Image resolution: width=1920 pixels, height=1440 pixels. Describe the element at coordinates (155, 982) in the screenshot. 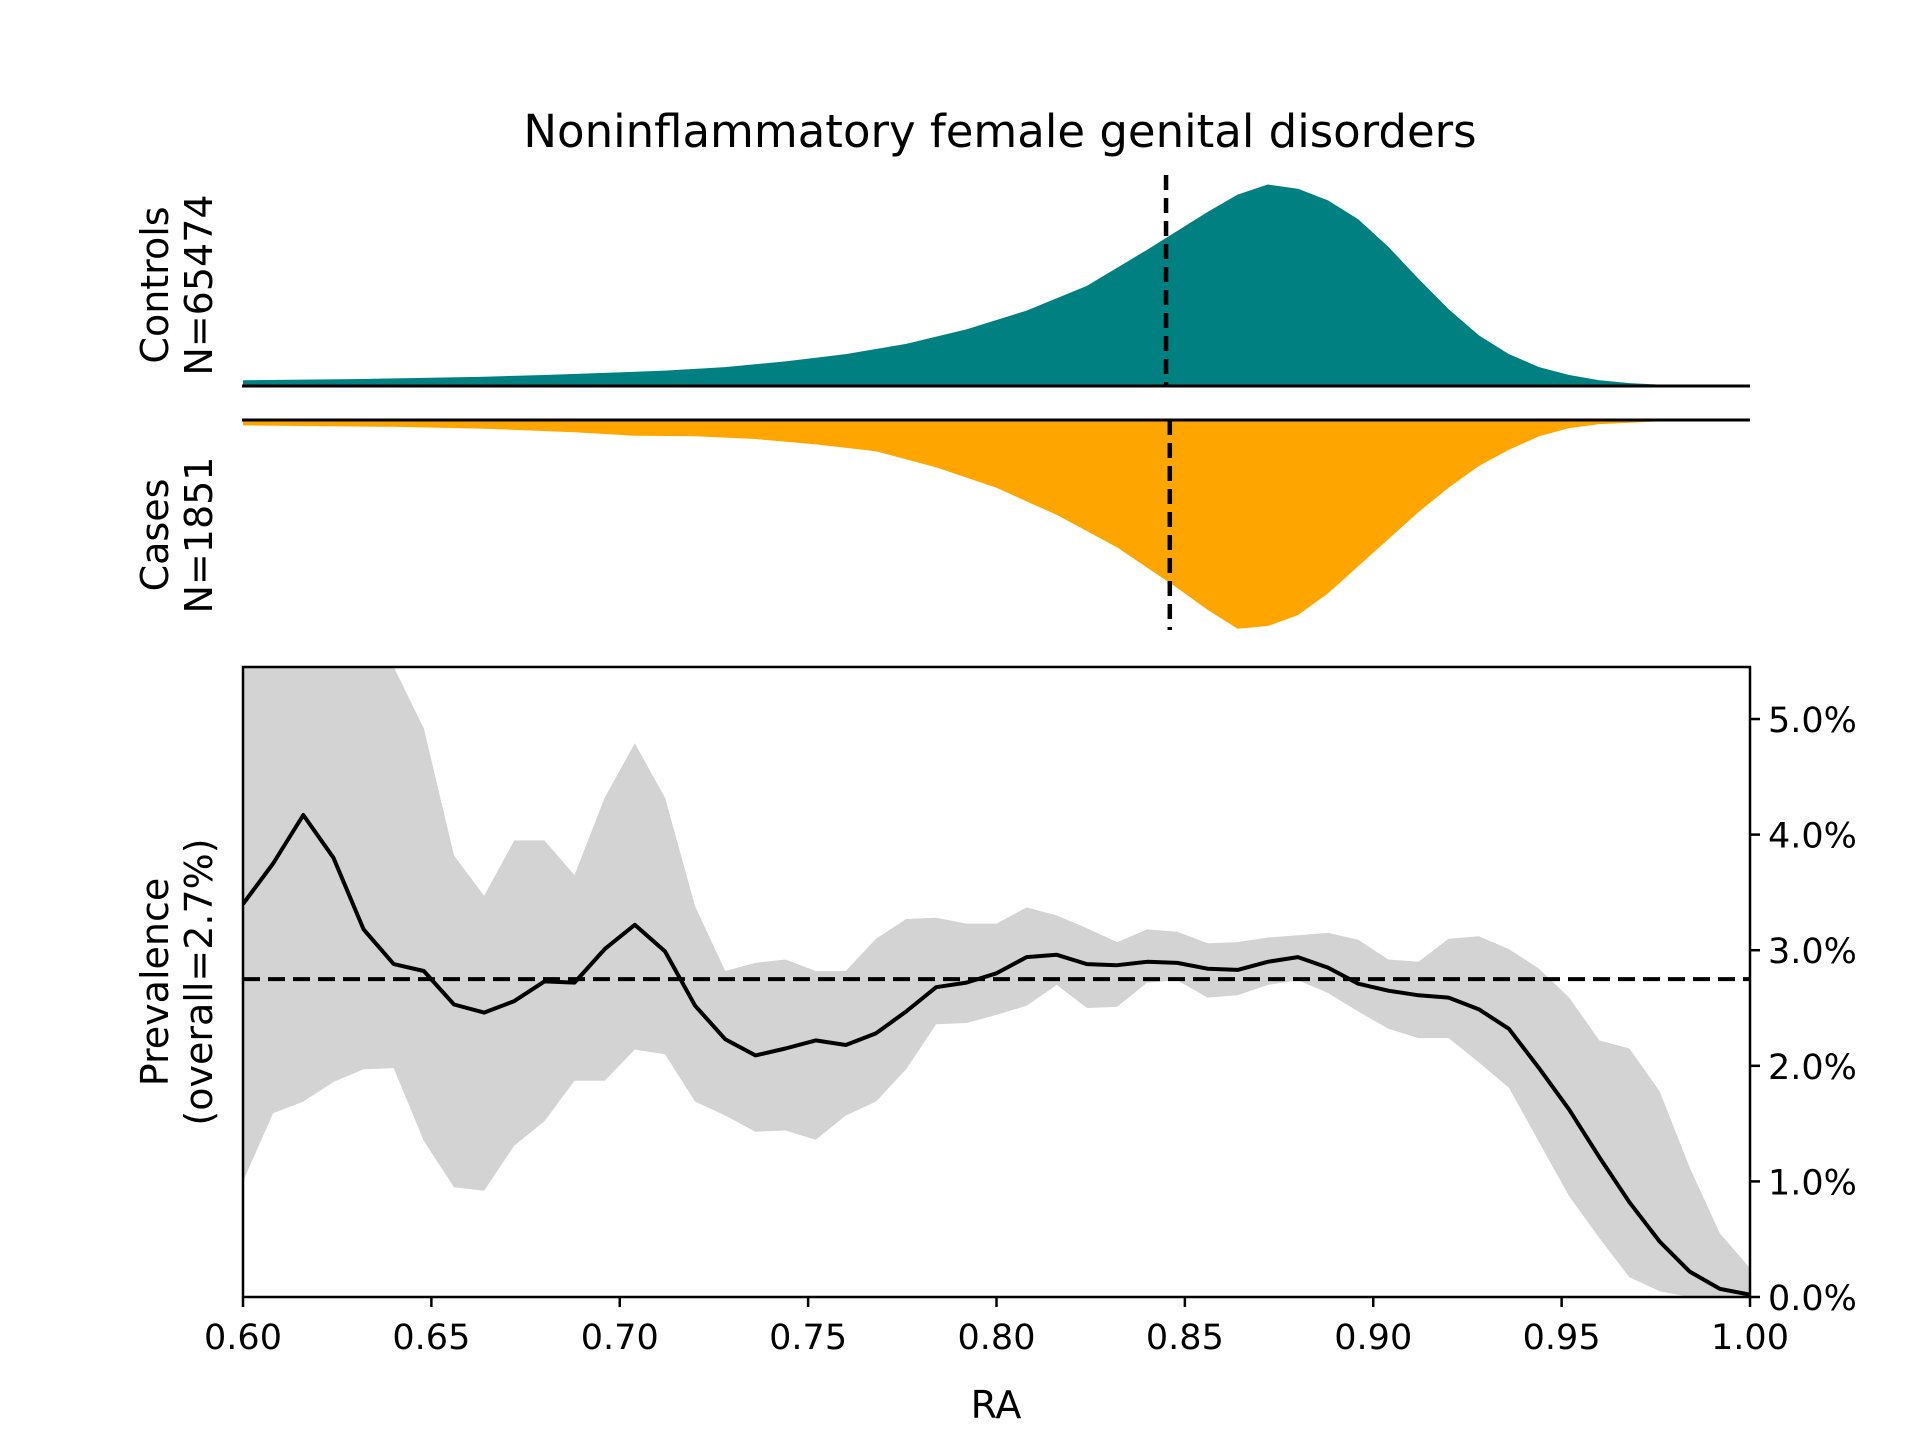

I see `prevalence-ylabel-line1: Prevalence` at that location.